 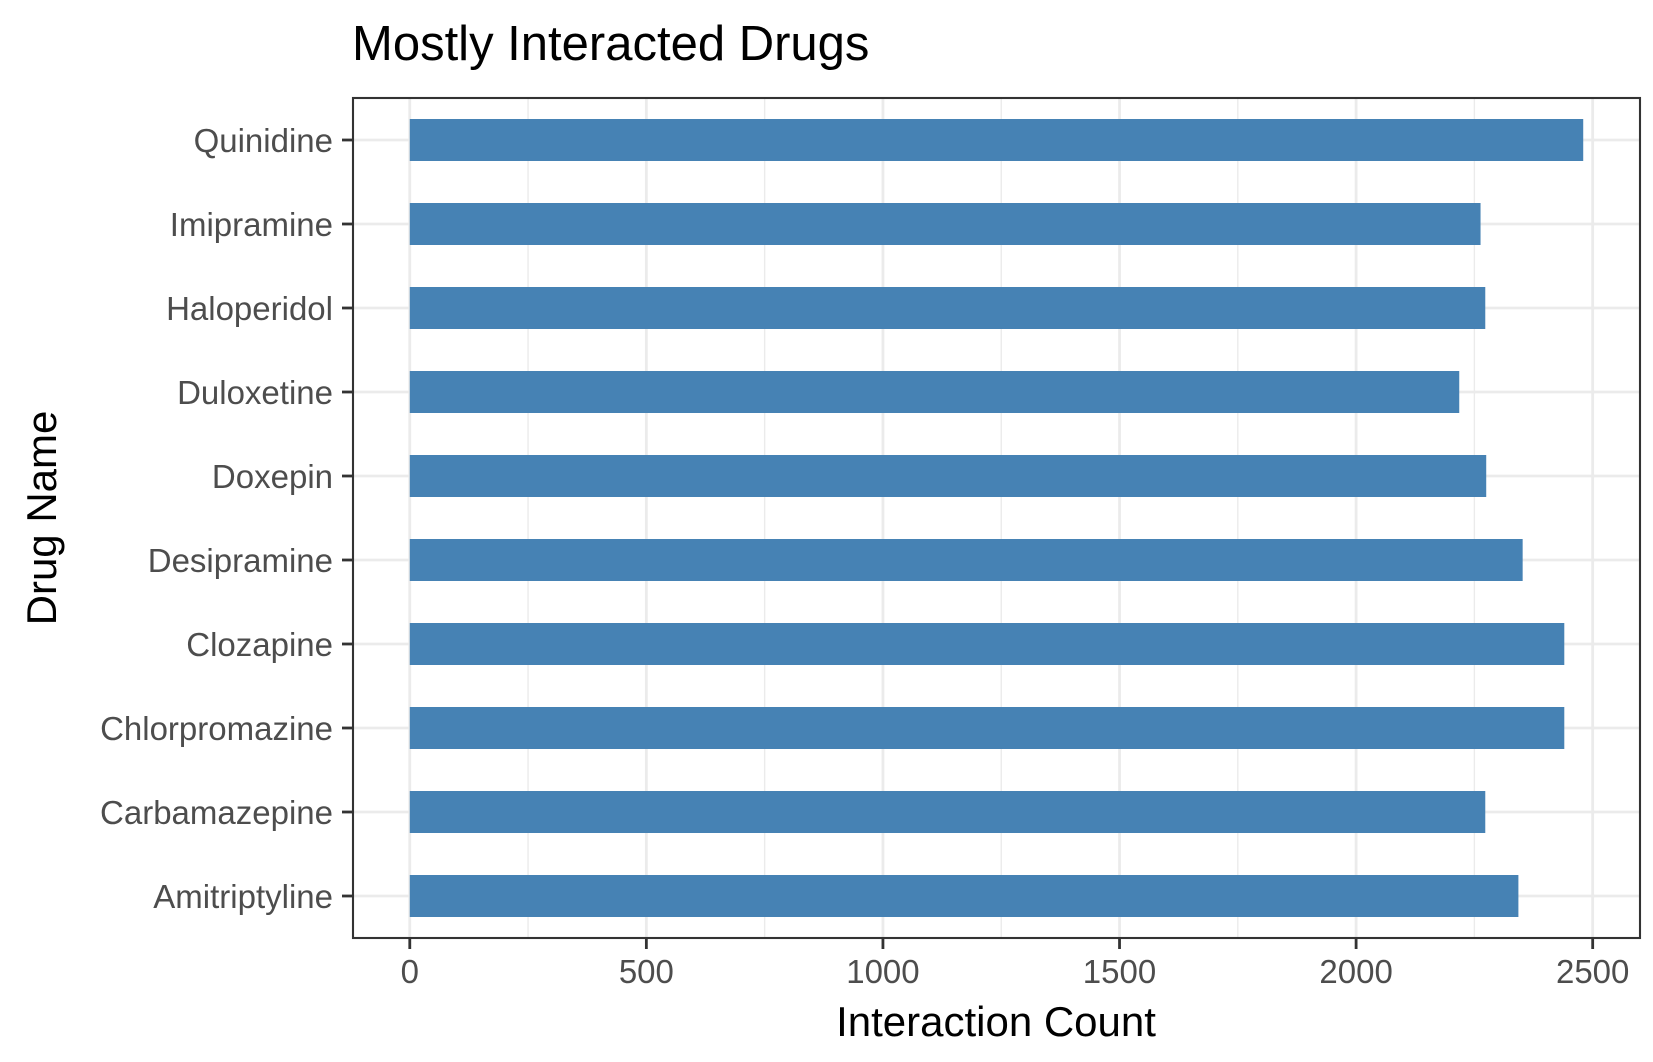 I want to click on bar-carbamazepine, so click(x=947, y=812).